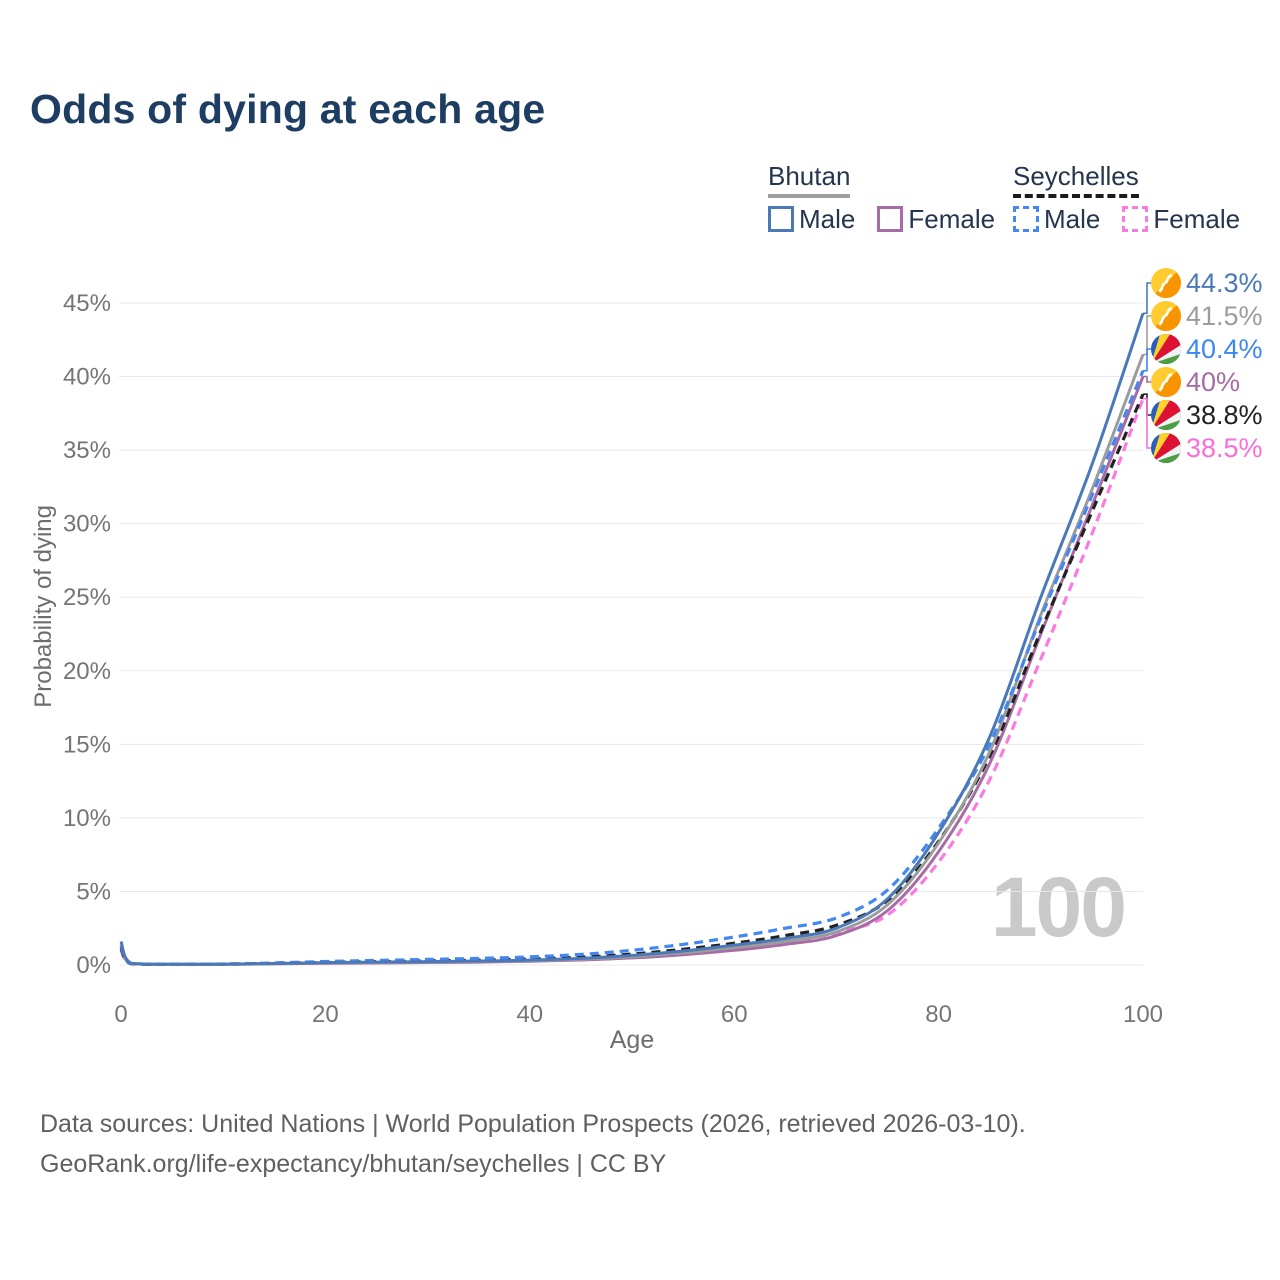  Describe the element at coordinates (892, 198) in the screenshot. I see `legend-group-bhutan: Bhutan Male Female` at that location.